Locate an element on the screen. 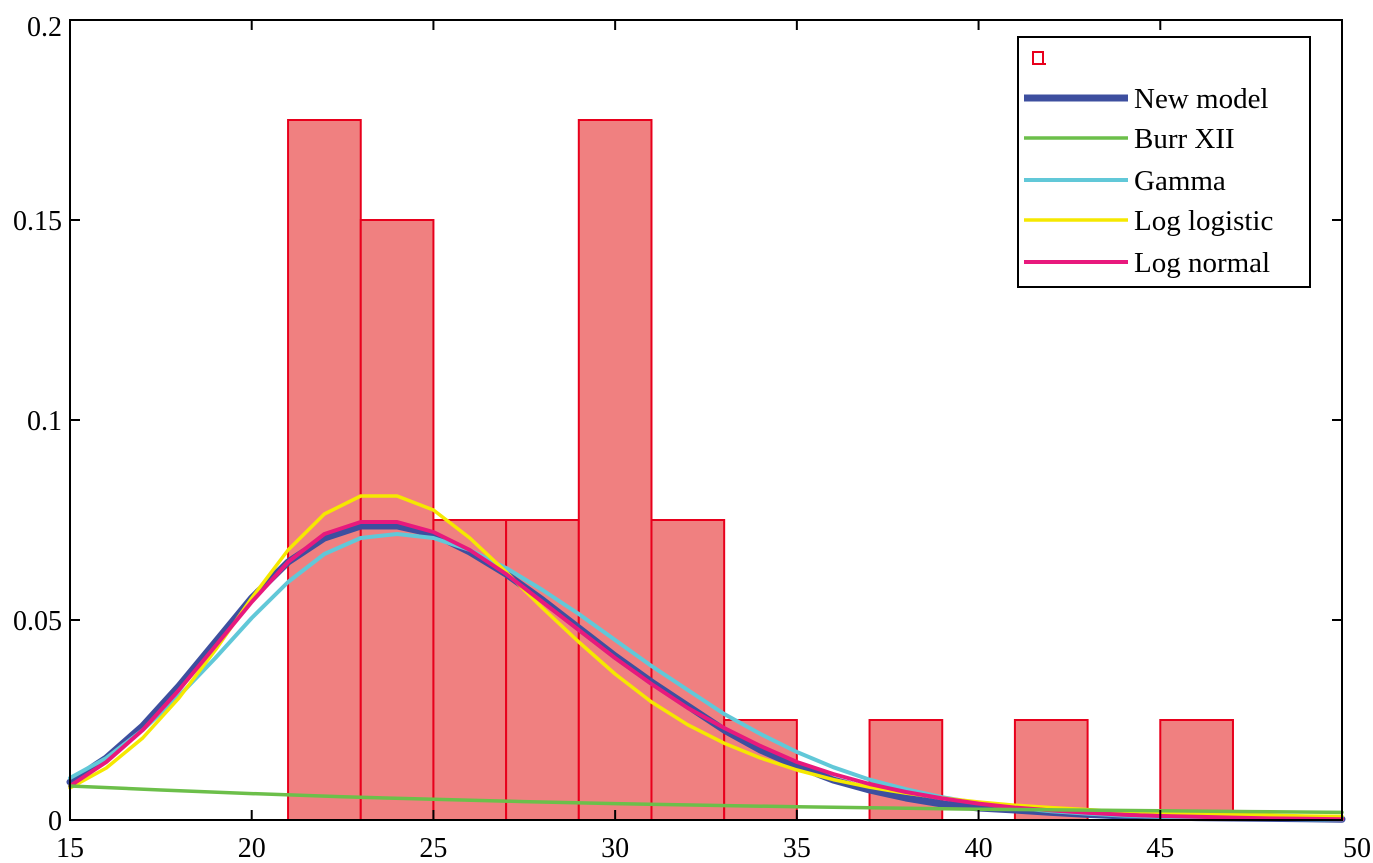 Image resolution: width=1373 pixels, height=863 pixels. y-tick-label: 0.15 is located at coordinates (37, 221).